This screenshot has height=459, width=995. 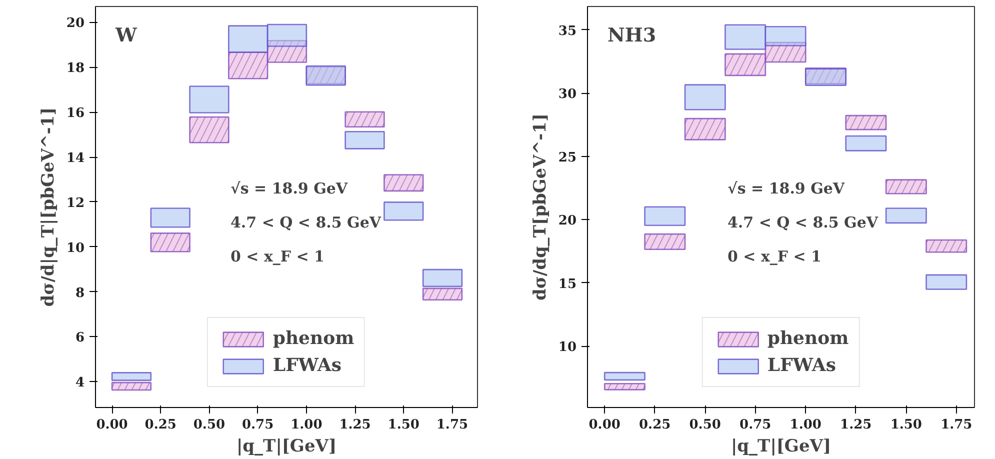 What do you see at coordinates (567, 158) in the screenshot?
I see `y-tick-label: 25` at bounding box center [567, 158].